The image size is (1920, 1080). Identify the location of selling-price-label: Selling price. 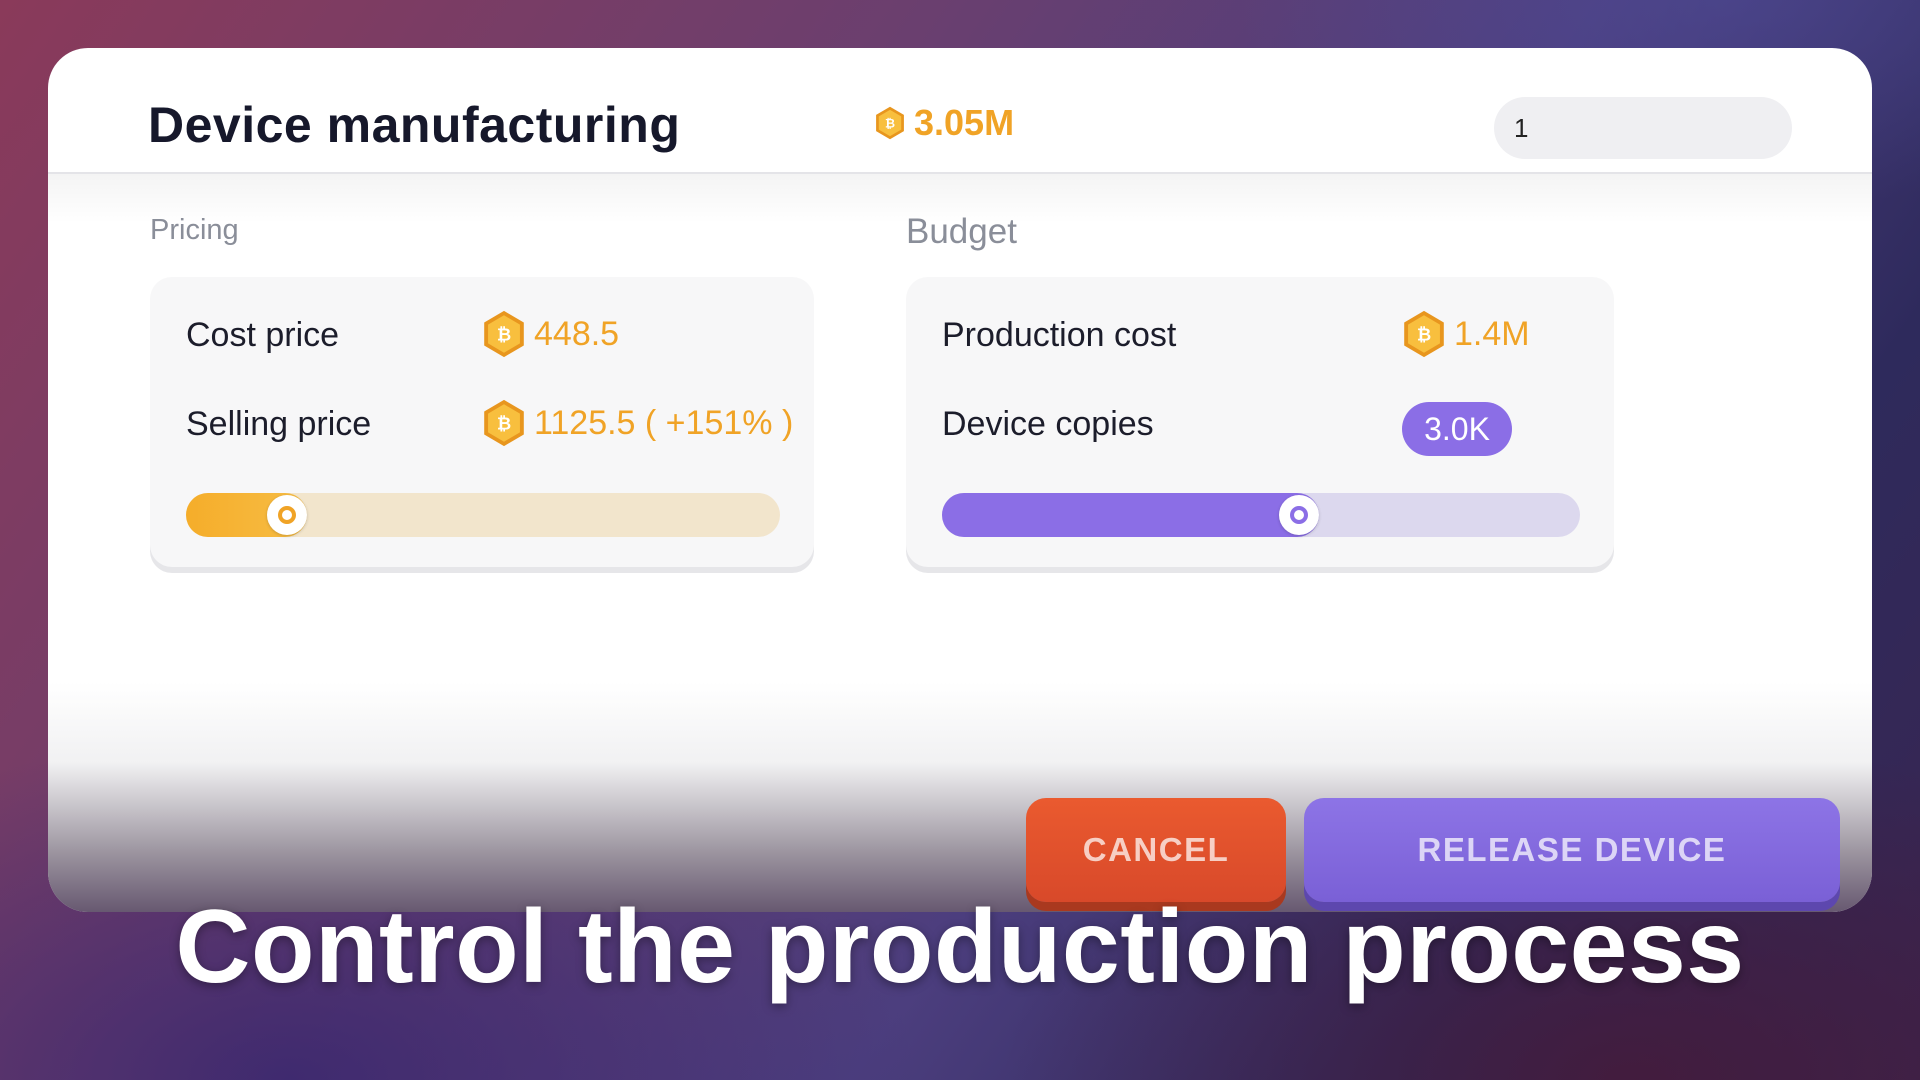
(279, 424).